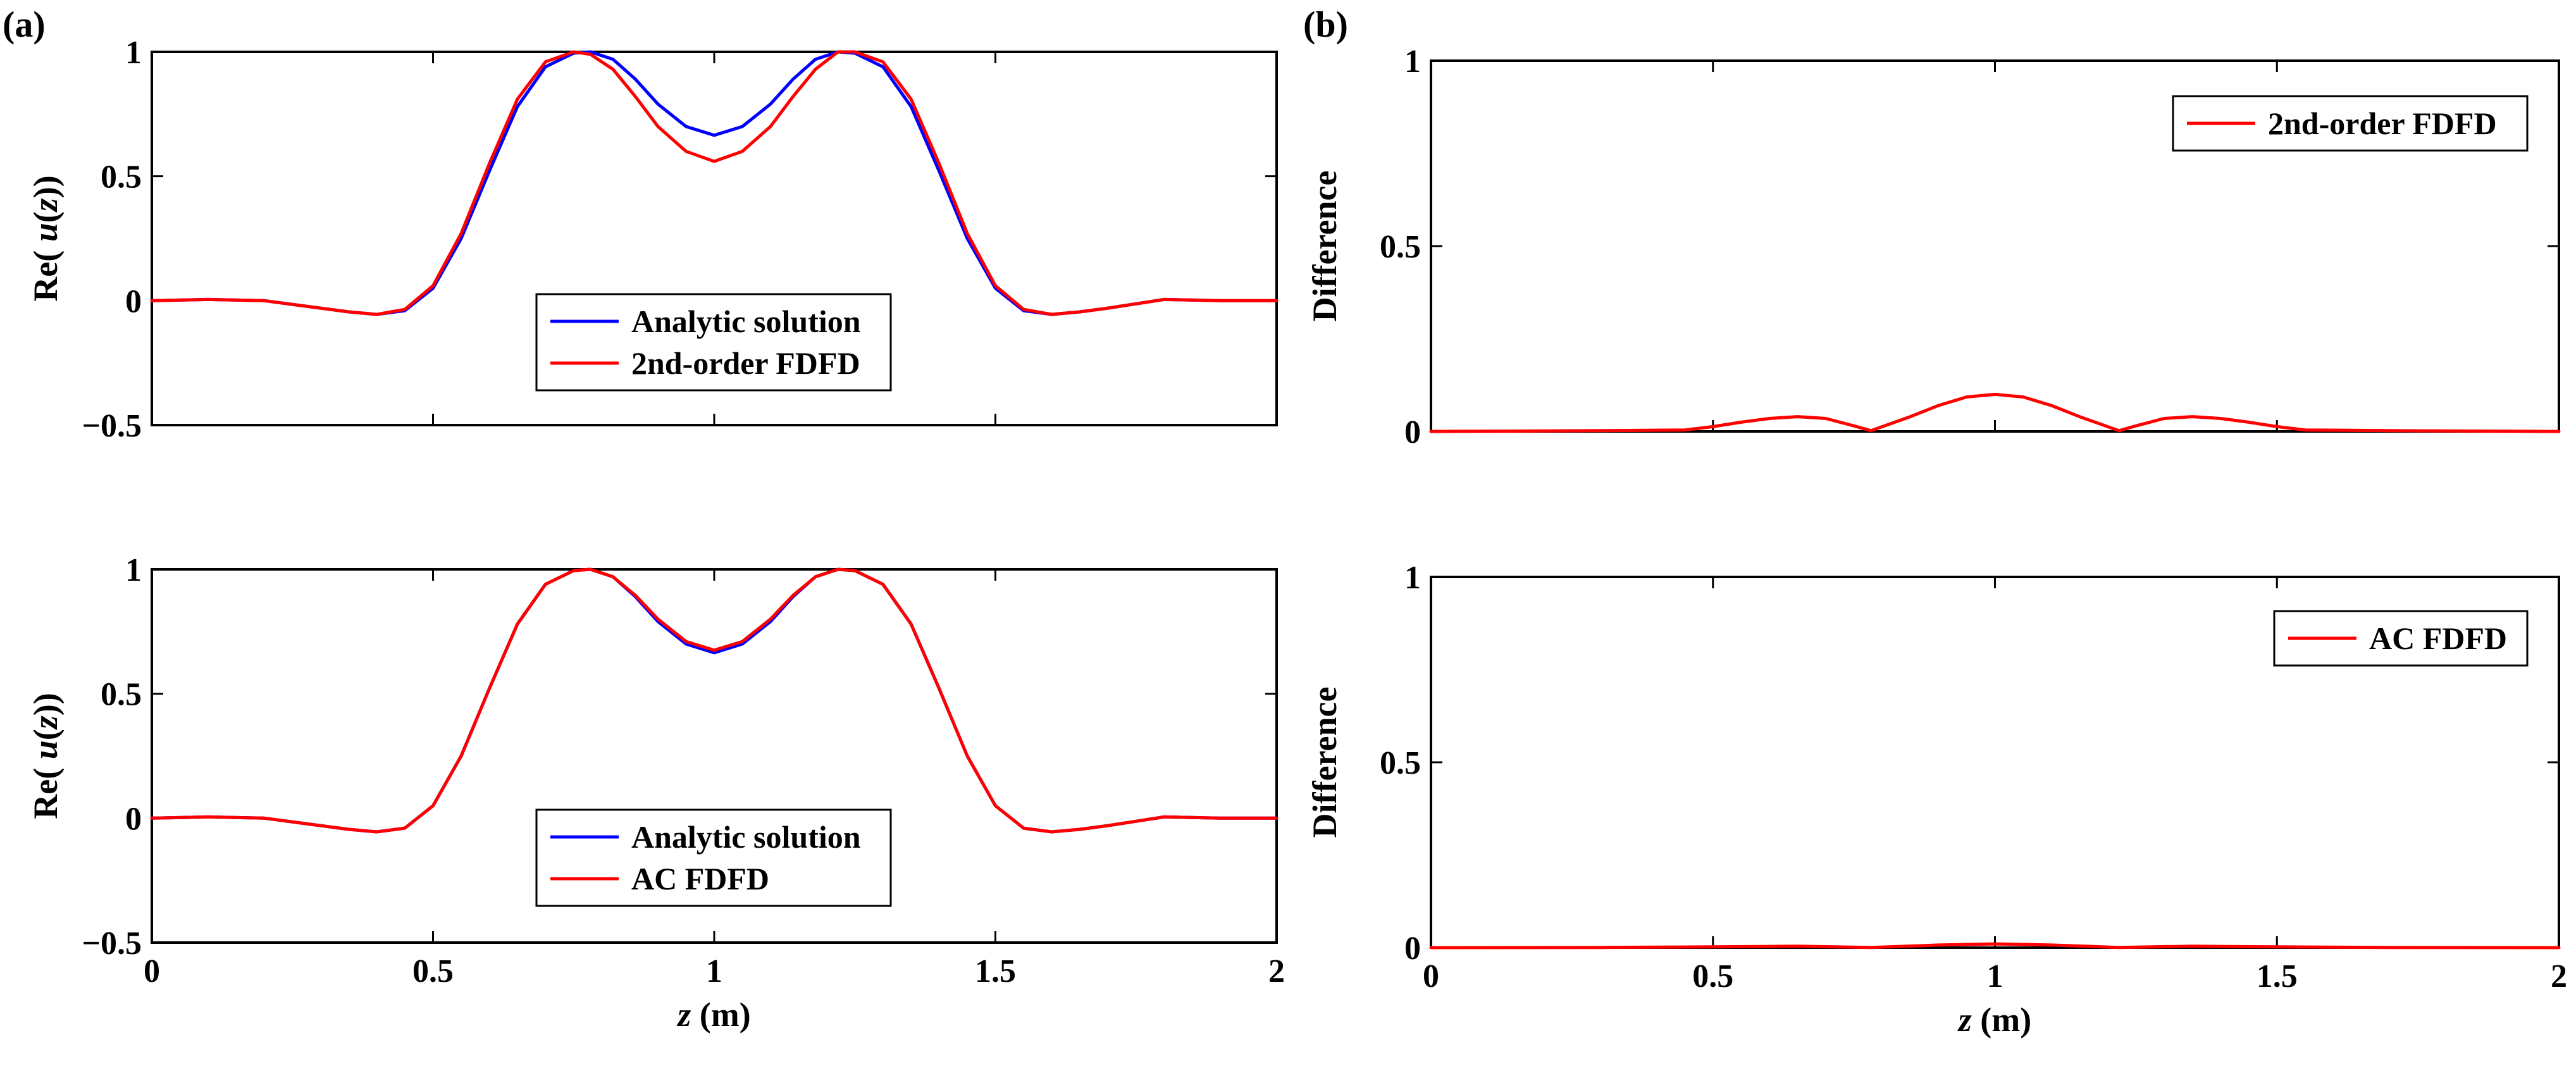 Image resolution: width=2576 pixels, height=1071 pixels. What do you see at coordinates (1325, 24) in the screenshot?
I see `panel-label-b: (b)` at bounding box center [1325, 24].